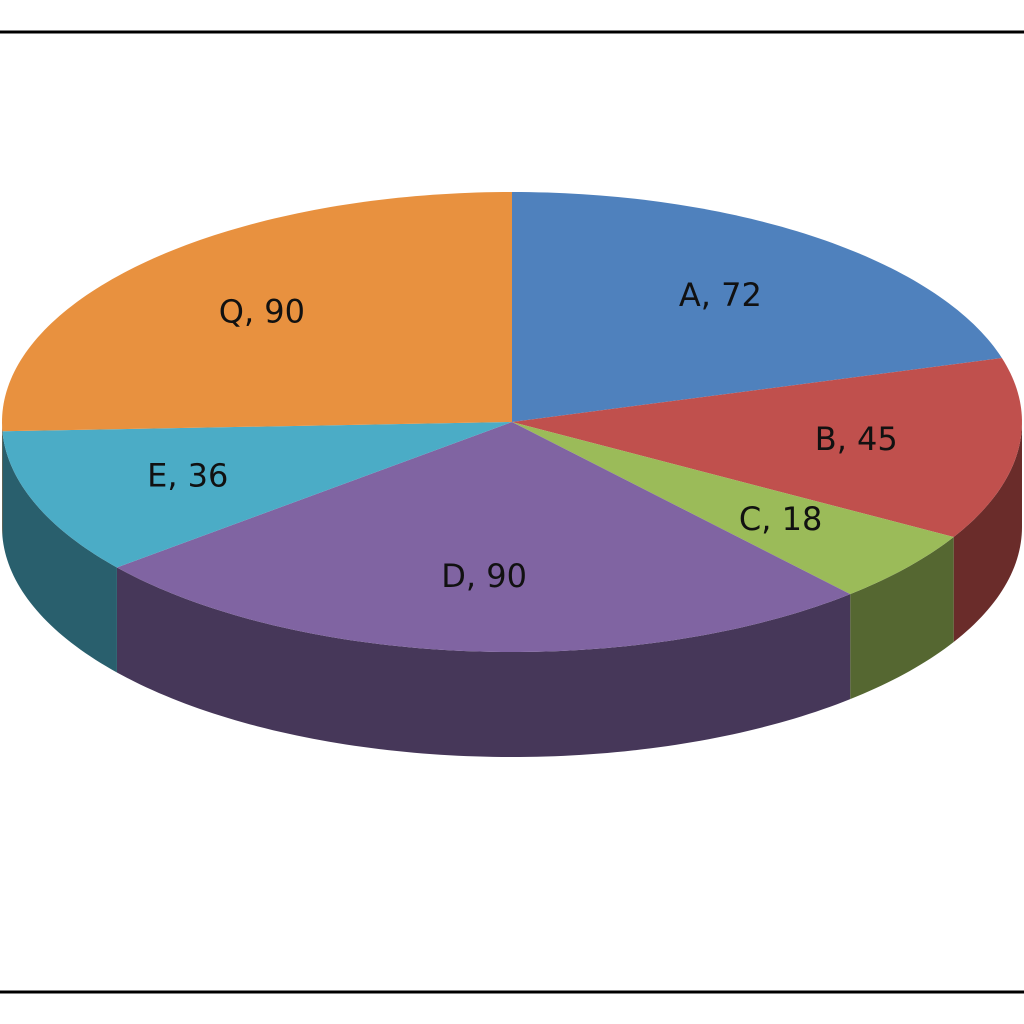 This screenshot has height=1024, width=1024. I want to click on data-label: B, 45, so click(856, 439).